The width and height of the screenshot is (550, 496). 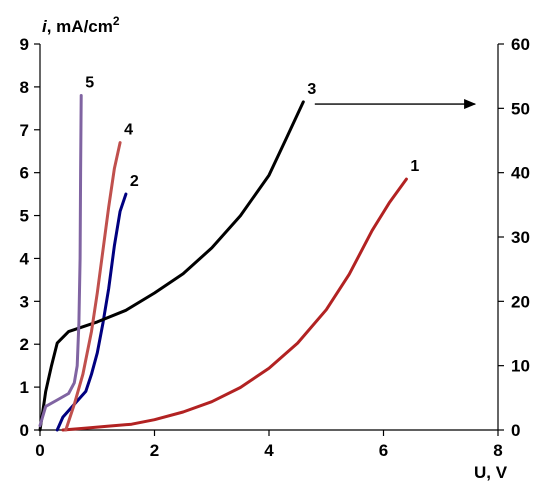 I want to click on series-label-4: 4, so click(x=128, y=130).